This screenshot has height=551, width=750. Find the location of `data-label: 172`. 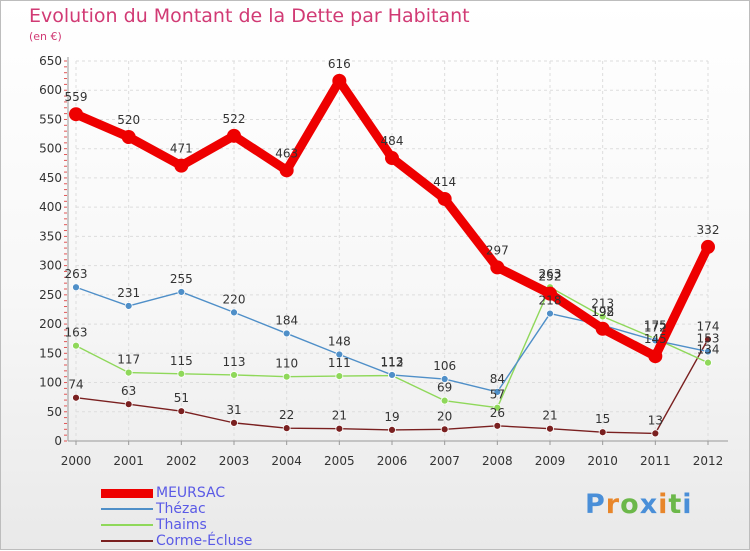

data-label: 172 is located at coordinates (655, 327).